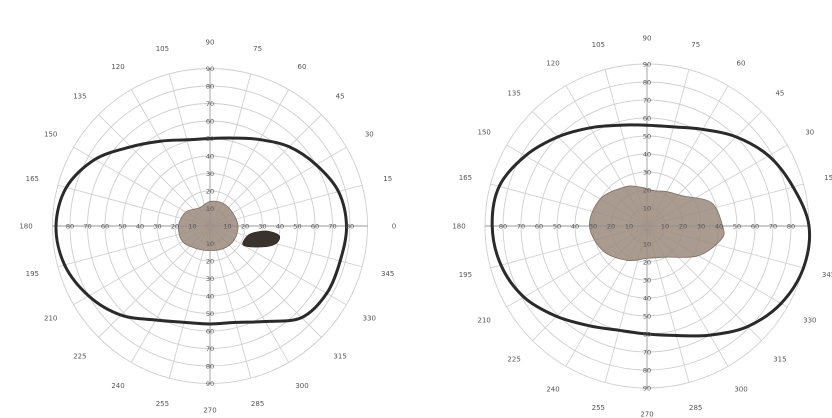  What do you see at coordinates (695, 408) in the screenshot?
I see `angle-label: 285` at bounding box center [695, 408].